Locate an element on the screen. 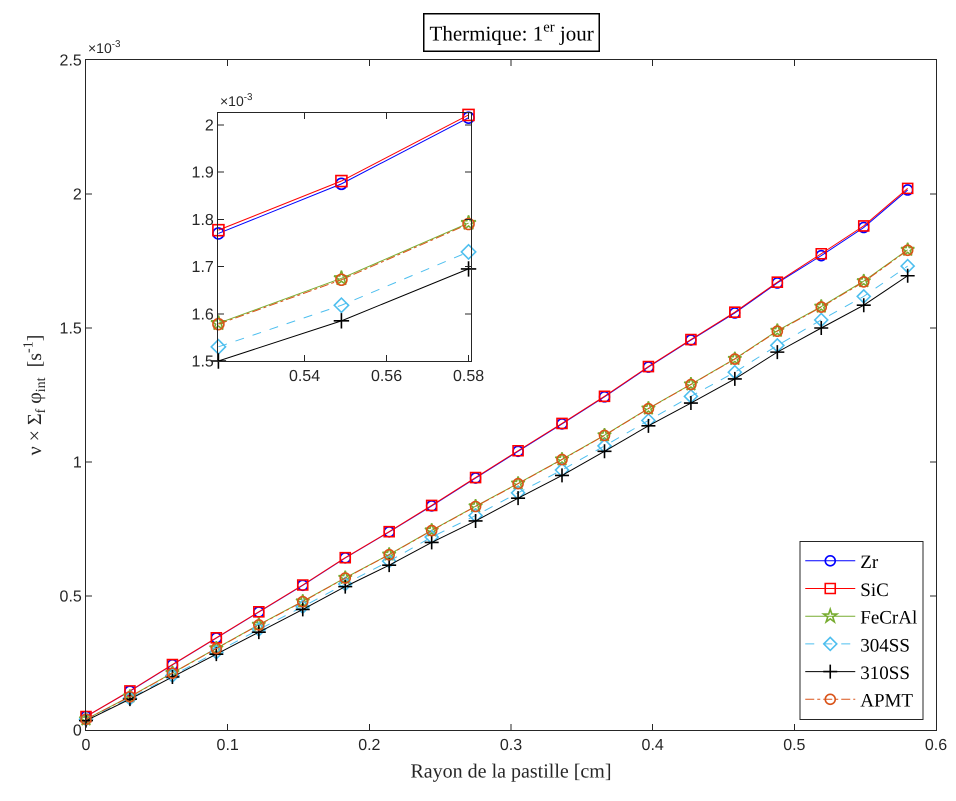  legend-label: 310SS is located at coordinates (885, 673).